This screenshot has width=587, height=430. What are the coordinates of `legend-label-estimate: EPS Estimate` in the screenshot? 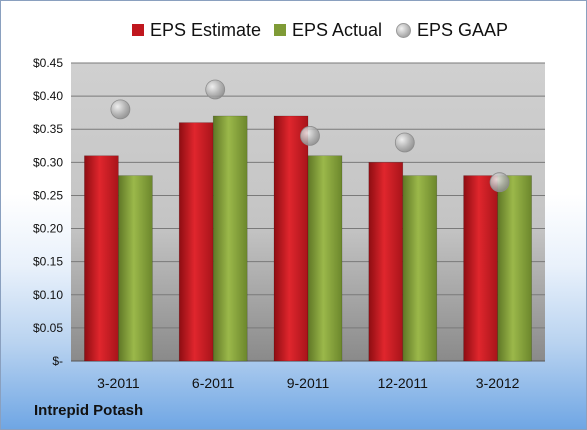 It's located at (206, 29).